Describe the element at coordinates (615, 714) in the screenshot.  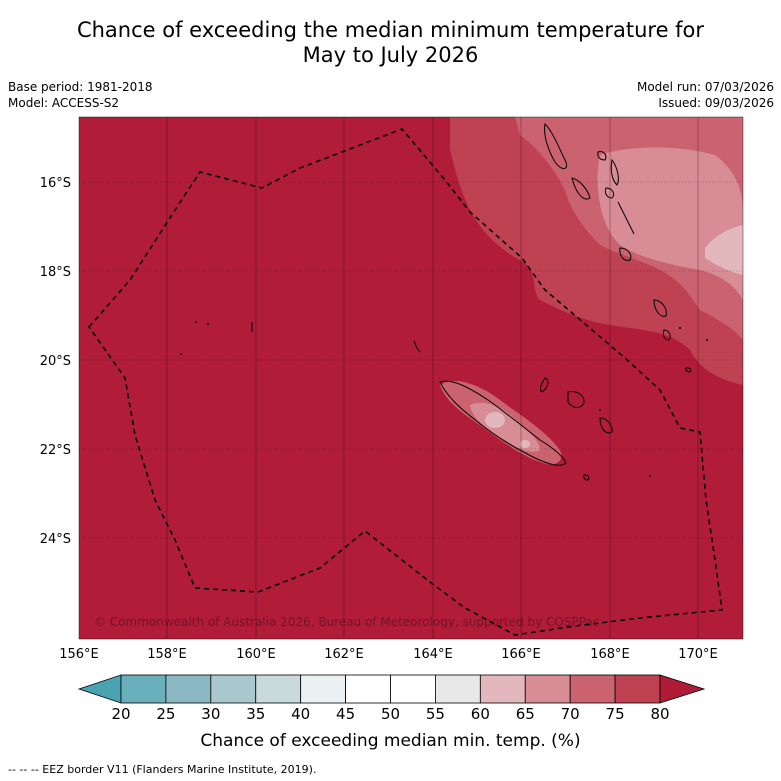
I see `colorbar-tick-label: 75` at that location.